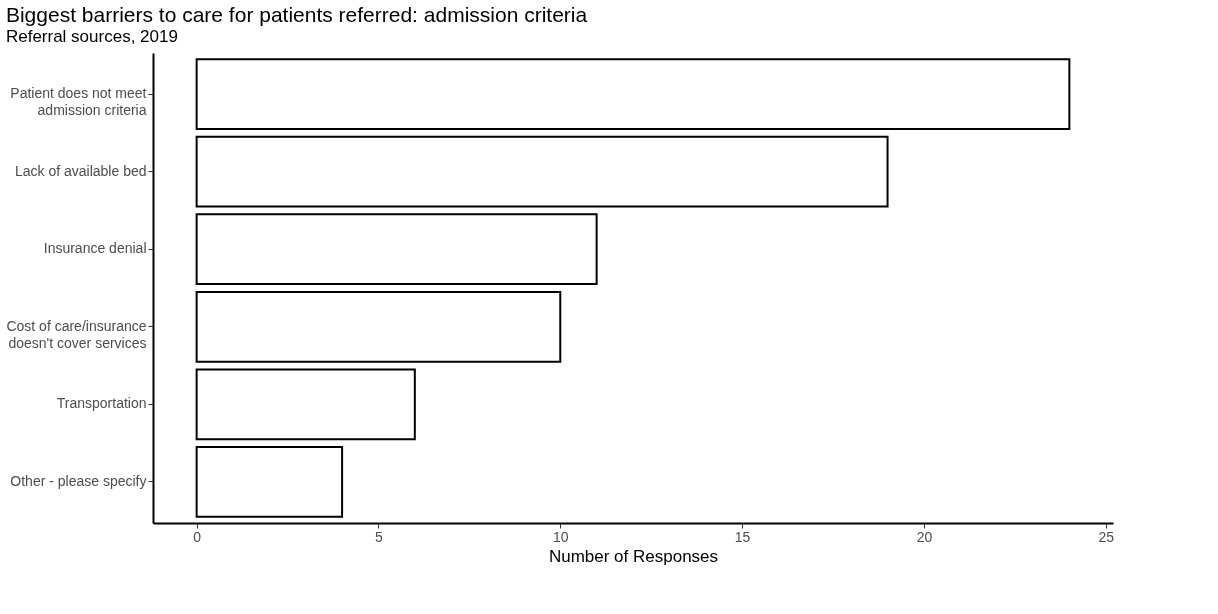  I want to click on x-tick-label: 0, so click(197, 536).